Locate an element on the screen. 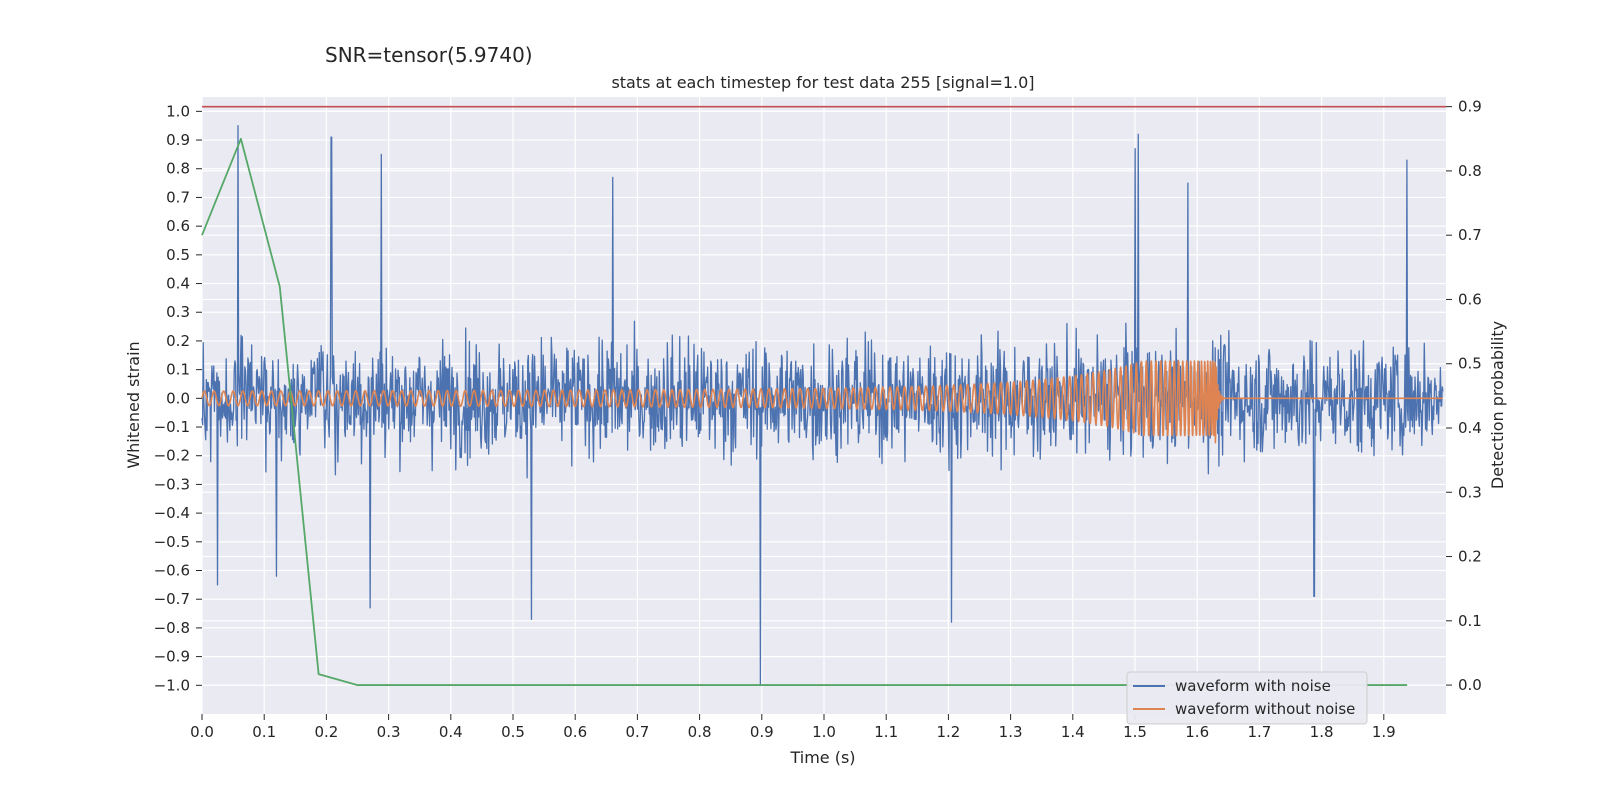 This screenshot has width=1600, height=800. y-tick-label: −0.5 is located at coordinates (172, 542).